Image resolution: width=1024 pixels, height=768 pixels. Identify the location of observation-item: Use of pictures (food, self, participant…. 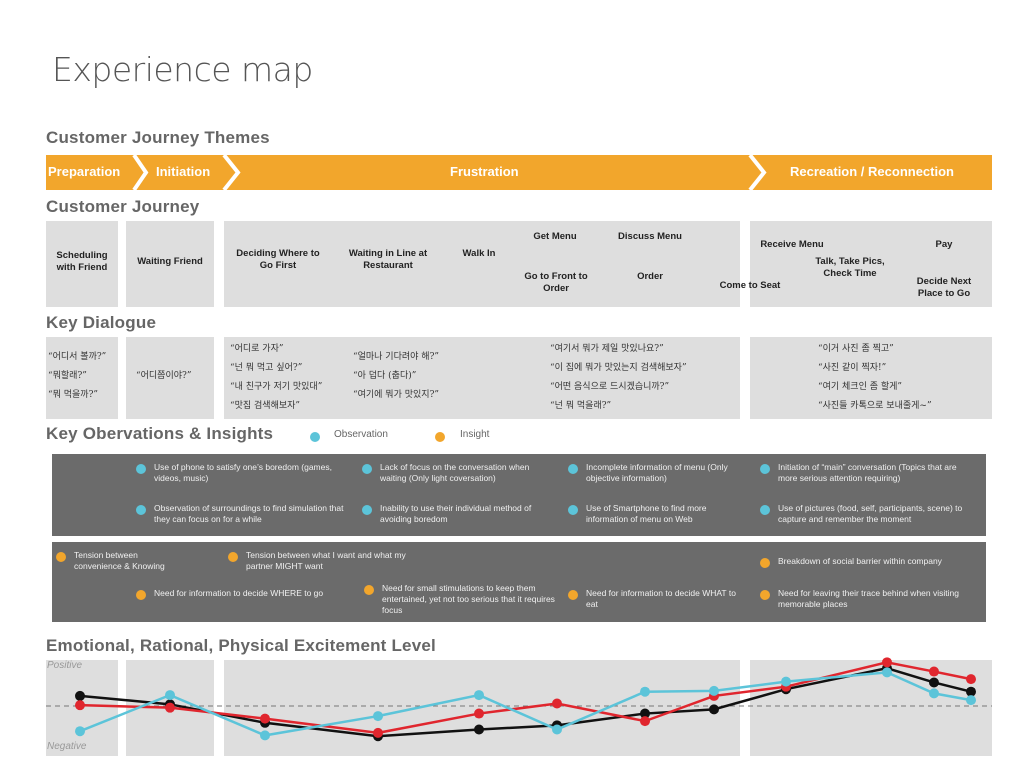
(869, 514).